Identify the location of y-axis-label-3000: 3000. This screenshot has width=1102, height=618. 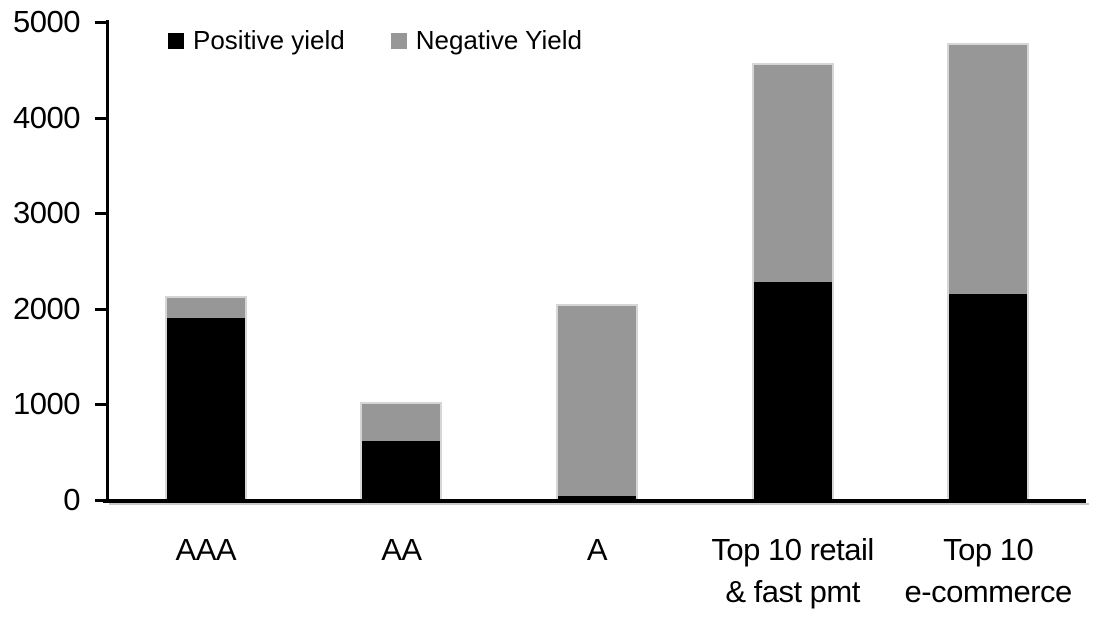
(46, 213).